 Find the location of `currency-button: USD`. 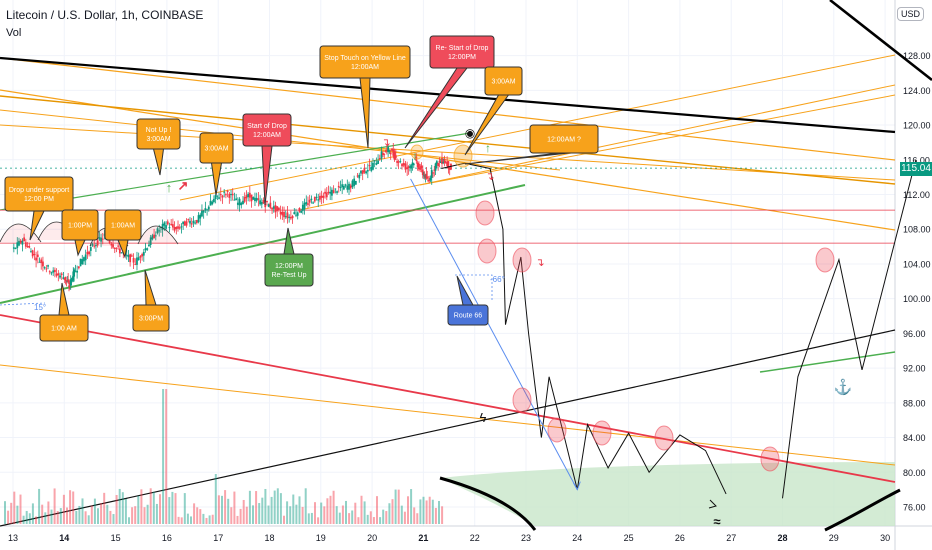

currency-button: USD is located at coordinates (910, 14).